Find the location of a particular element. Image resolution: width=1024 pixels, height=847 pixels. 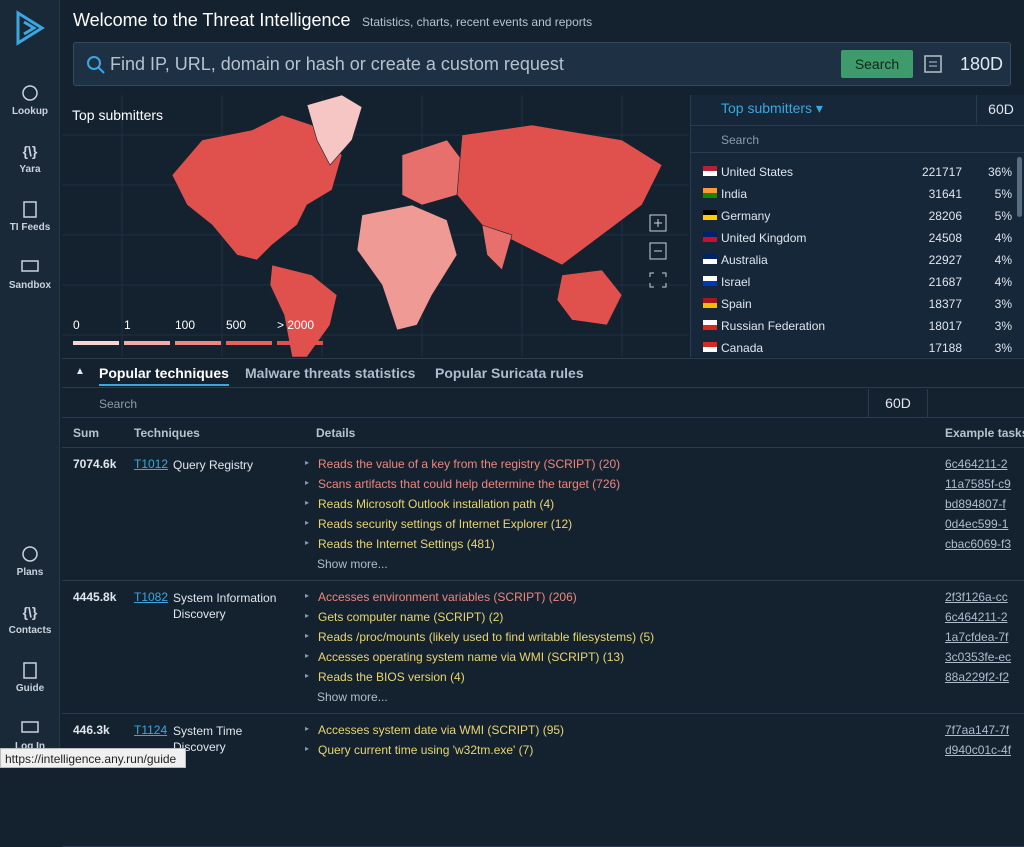

technique-id: T1124 is located at coordinates (151, 730).